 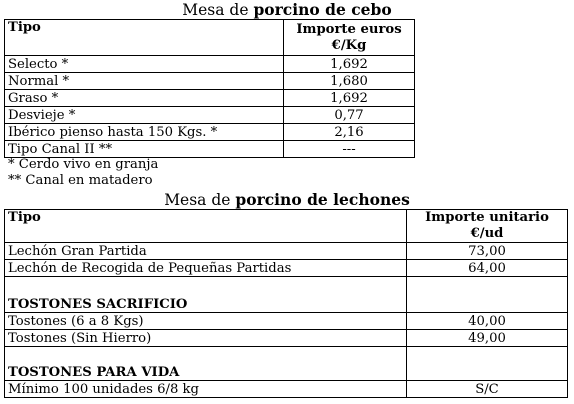 I want to click on section-sacrificio-title: TOSTONES SACRIFICIO, so click(x=205, y=294).